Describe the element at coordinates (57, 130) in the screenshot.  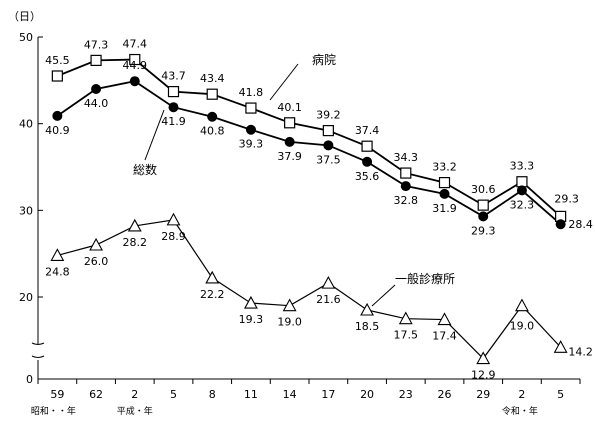
I see `data-label: 40.9` at that location.